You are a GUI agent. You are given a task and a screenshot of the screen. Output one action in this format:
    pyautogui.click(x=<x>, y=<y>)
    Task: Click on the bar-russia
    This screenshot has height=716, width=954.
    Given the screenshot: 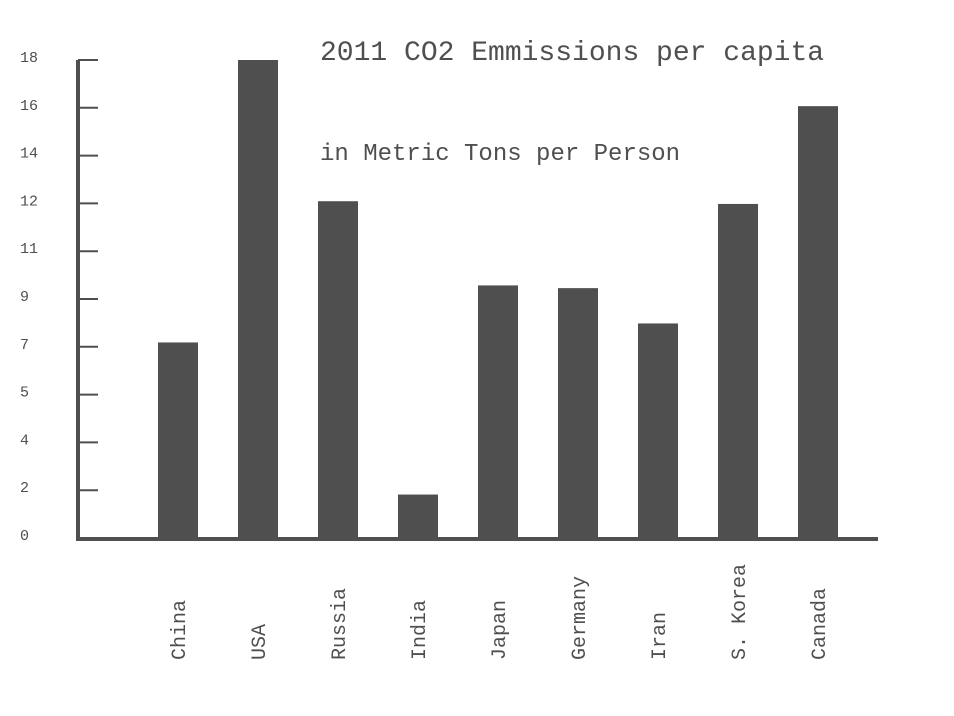 What is the action you would take?
    pyautogui.click(x=338, y=369)
    